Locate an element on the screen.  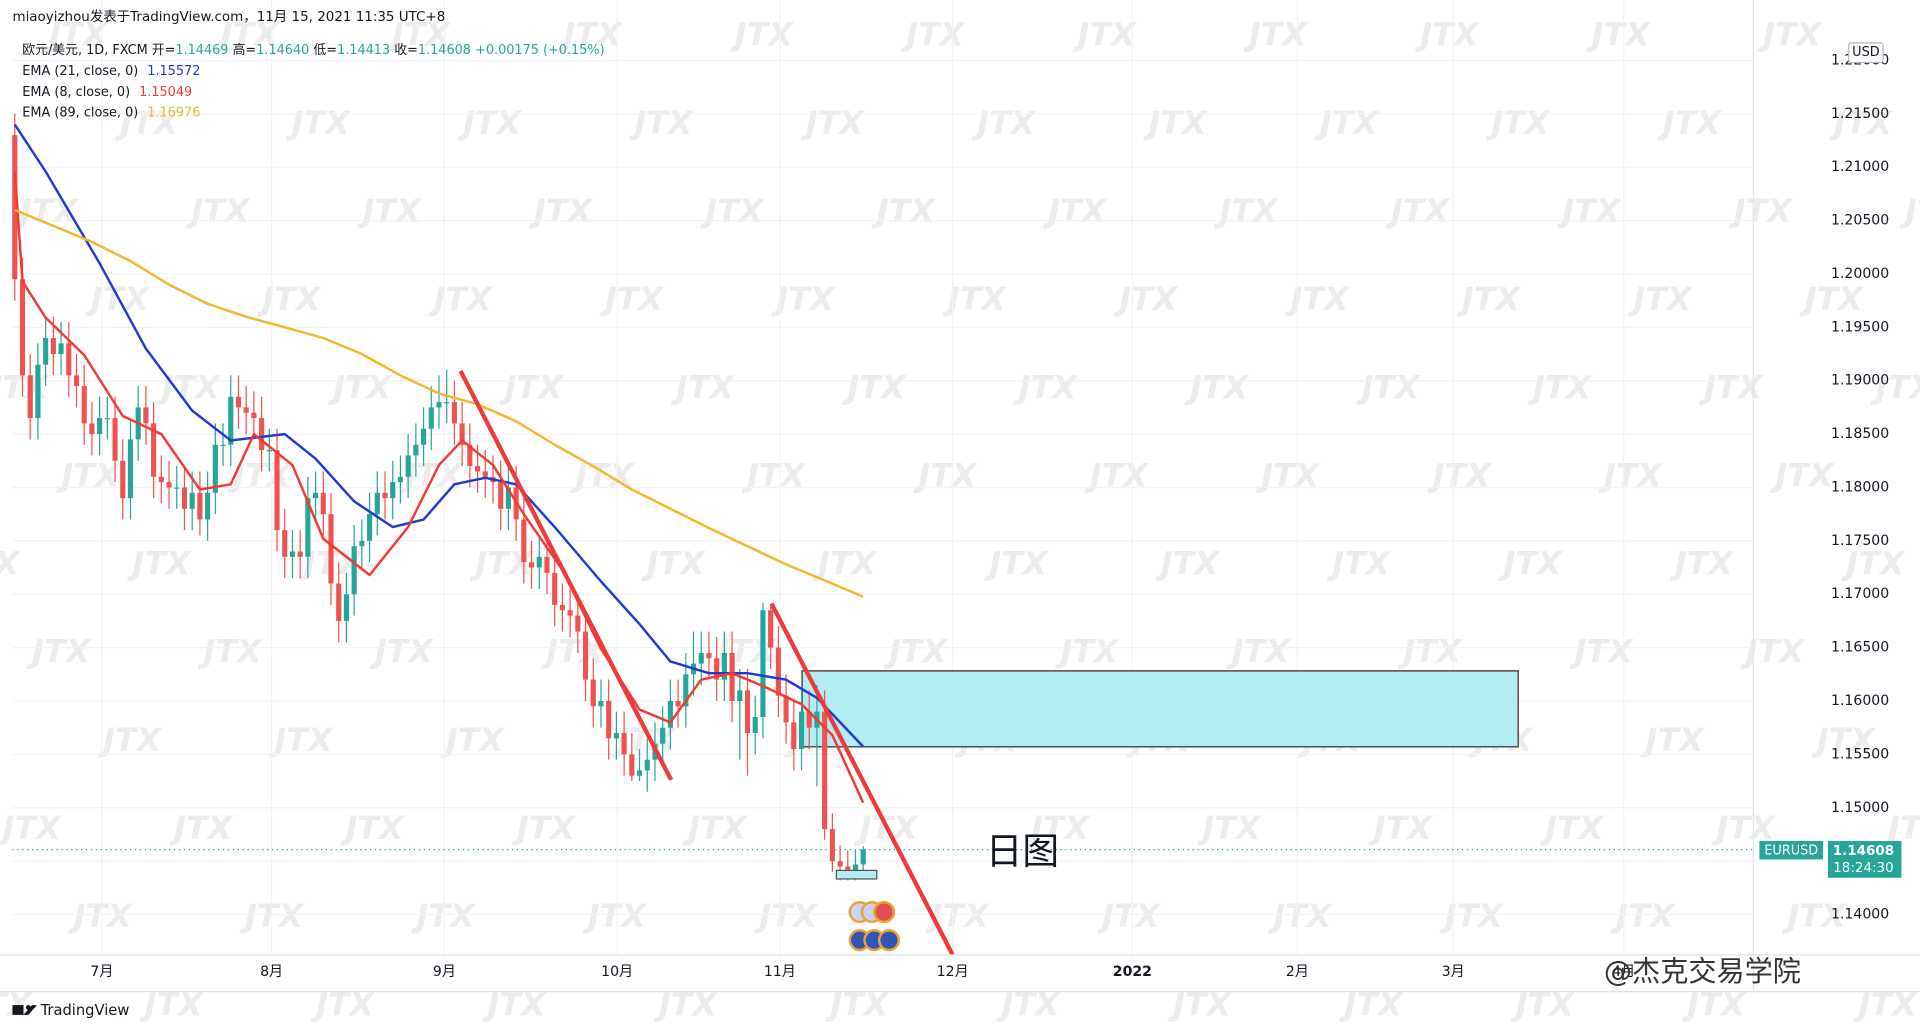
ohlc-name: 高= is located at coordinates (245, 50).